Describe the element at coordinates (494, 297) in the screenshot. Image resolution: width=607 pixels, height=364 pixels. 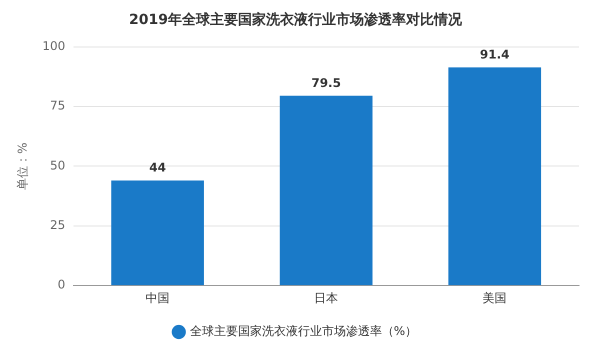
I see `x-tick-label: 美国` at that location.